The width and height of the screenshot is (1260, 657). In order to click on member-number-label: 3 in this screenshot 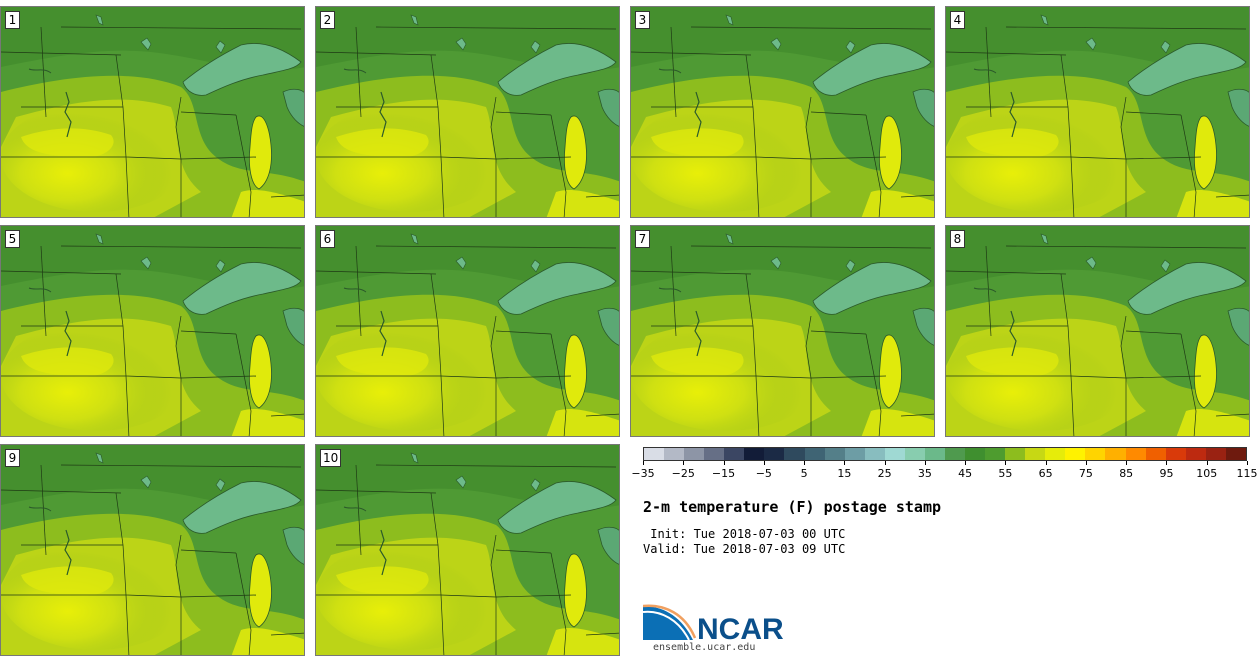, I will do `click(642, 20)`.